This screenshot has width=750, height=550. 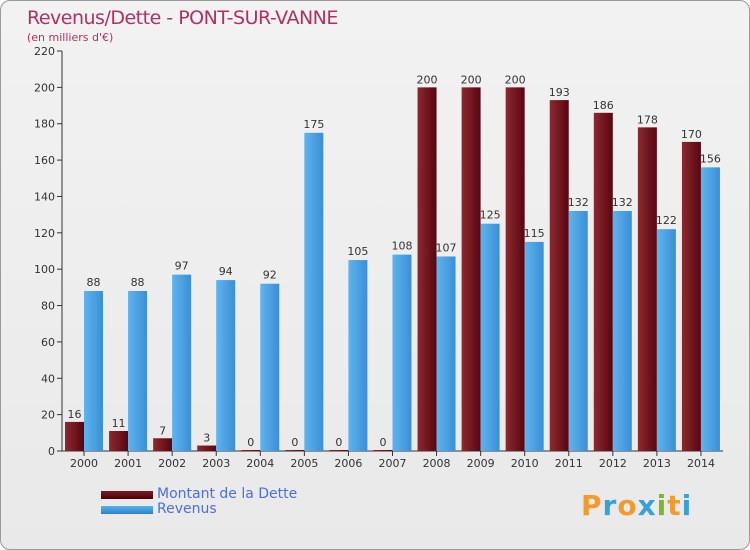 I want to click on x-tick-label: 2001, so click(x=128, y=463).